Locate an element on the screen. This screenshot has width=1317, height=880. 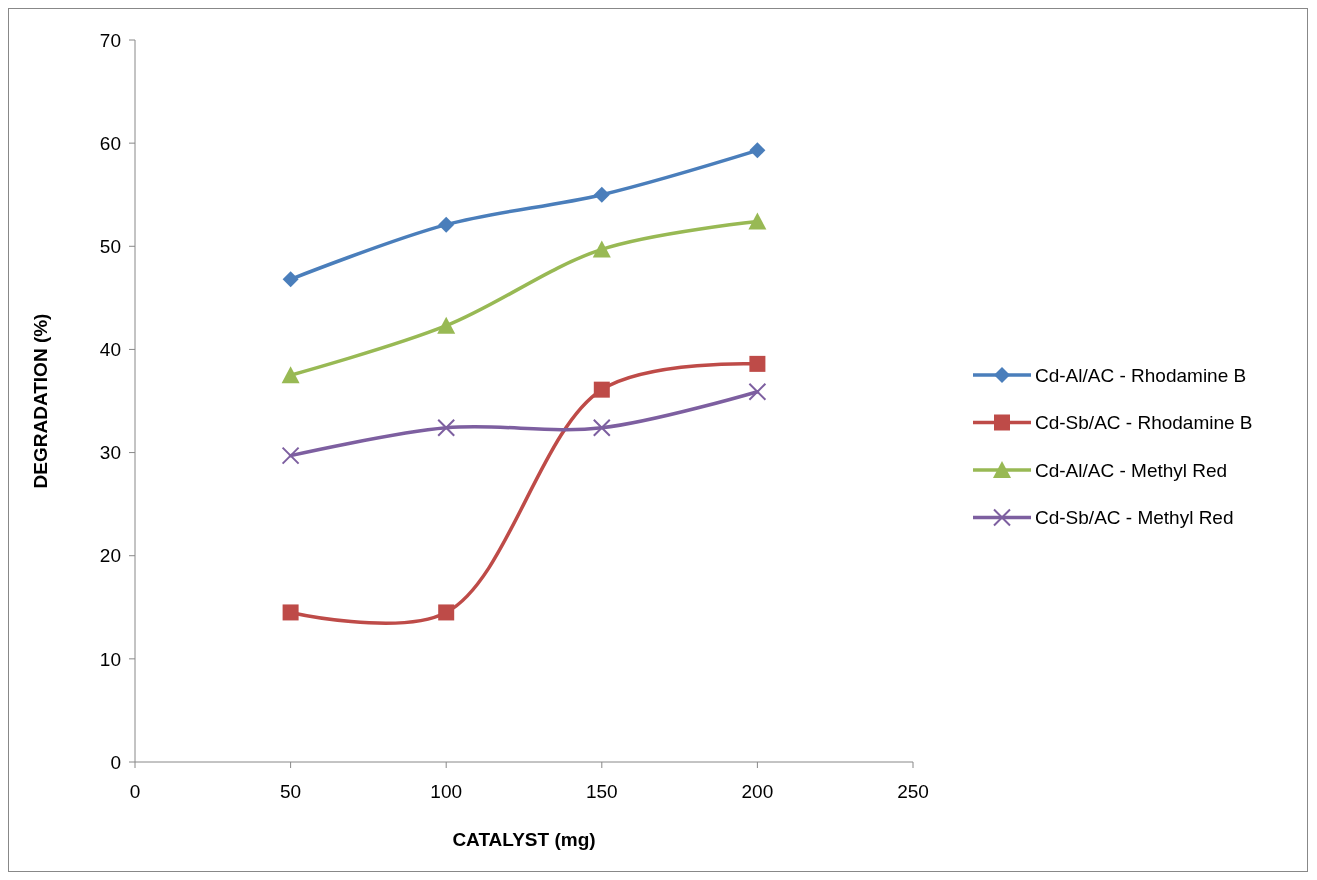
y-tick-label: 20 is located at coordinates (110, 556).